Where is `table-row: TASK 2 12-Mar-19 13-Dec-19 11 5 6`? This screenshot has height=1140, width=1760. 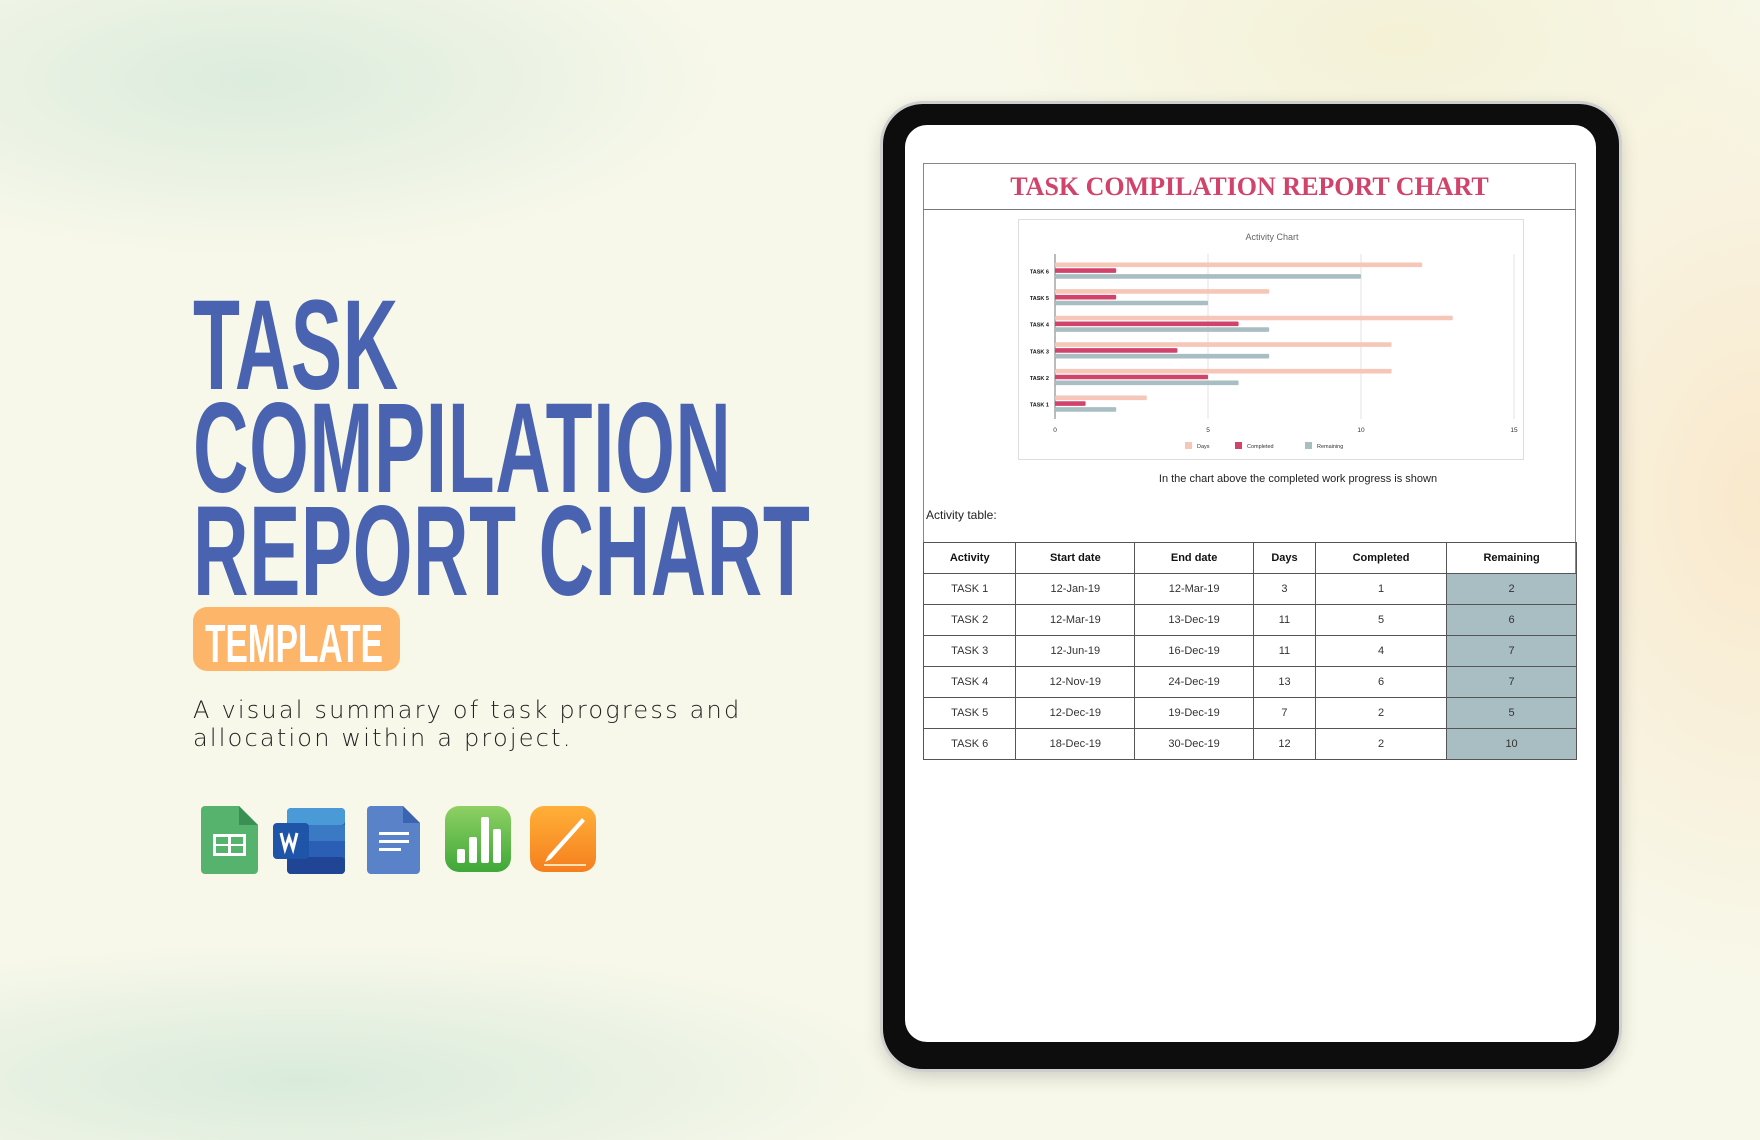 table-row: TASK 2 12-Mar-19 13-Dec-19 11 5 6 is located at coordinates (1249, 620).